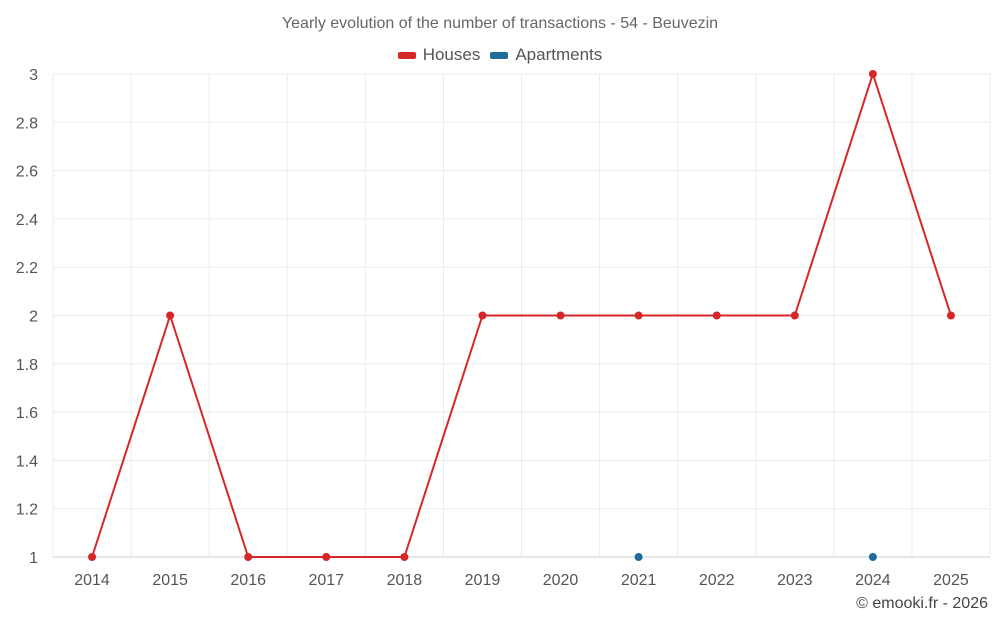 The width and height of the screenshot is (1000, 625). Describe the element at coordinates (27, 510) in the screenshot. I see `y-tick-label: 1.2` at that location.